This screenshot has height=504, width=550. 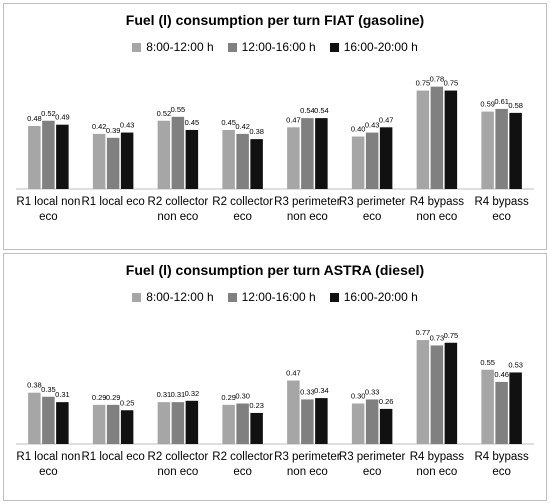 I want to click on data-label: 0.26, so click(x=386, y=401).